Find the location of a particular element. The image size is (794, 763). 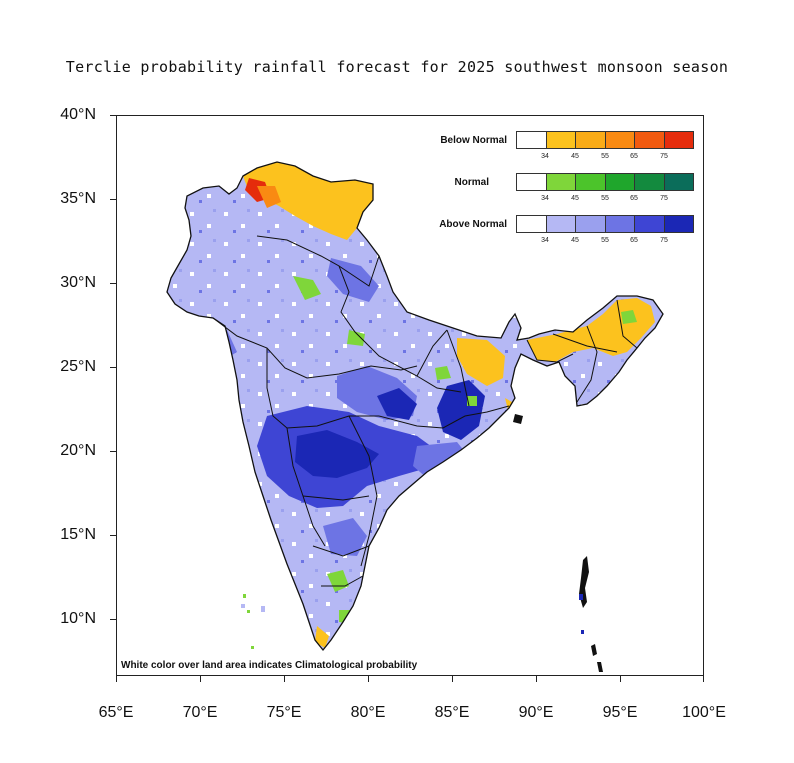

legend-ticks-above-normal: 34 45 55 65 75 is located at coordinates (605, 242).